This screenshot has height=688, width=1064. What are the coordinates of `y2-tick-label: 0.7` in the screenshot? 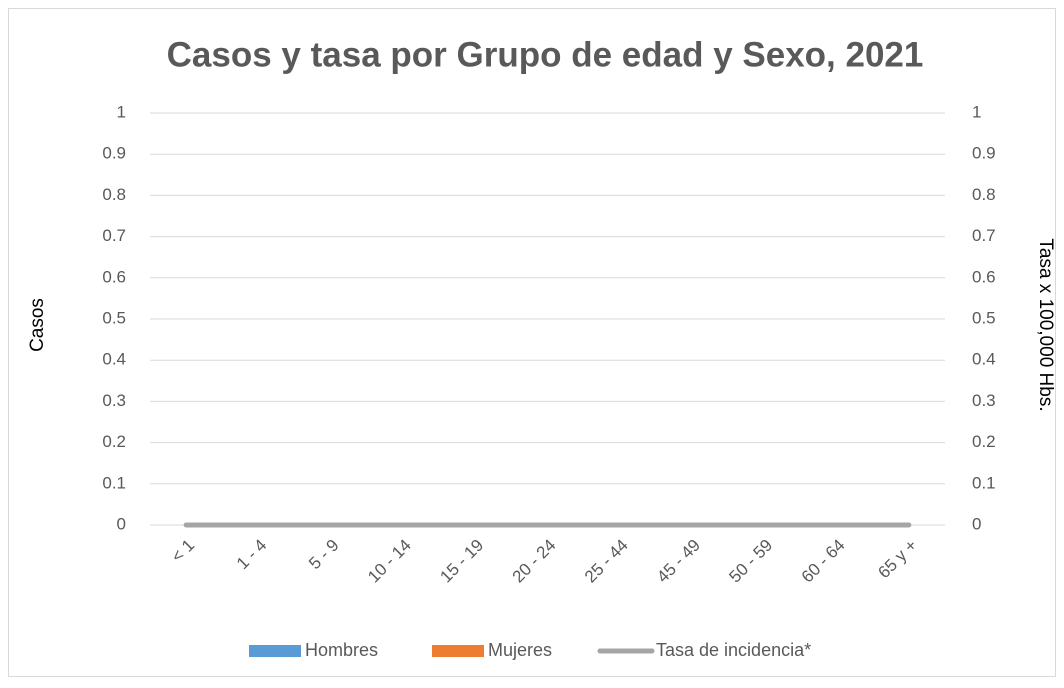 It's located at (984, 235).